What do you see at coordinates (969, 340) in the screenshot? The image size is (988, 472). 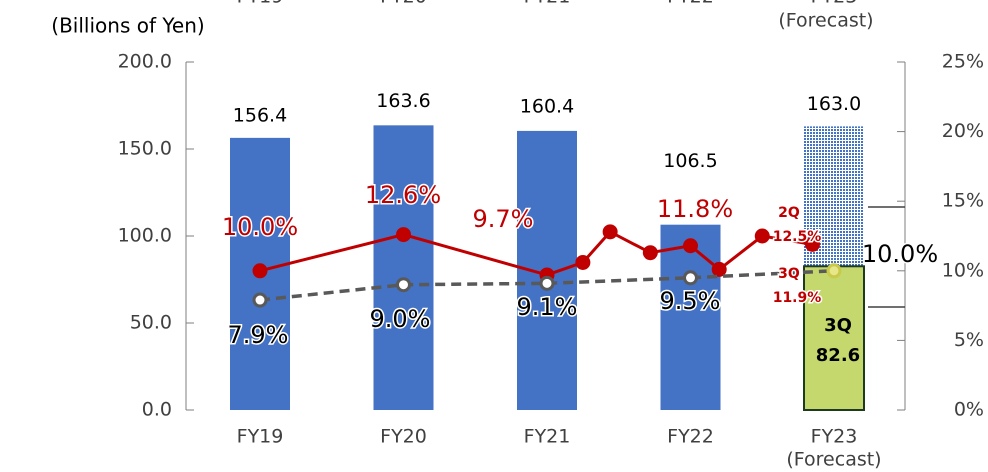 I see `y2-tick-label: 5%` at bounding box center [969, 340].